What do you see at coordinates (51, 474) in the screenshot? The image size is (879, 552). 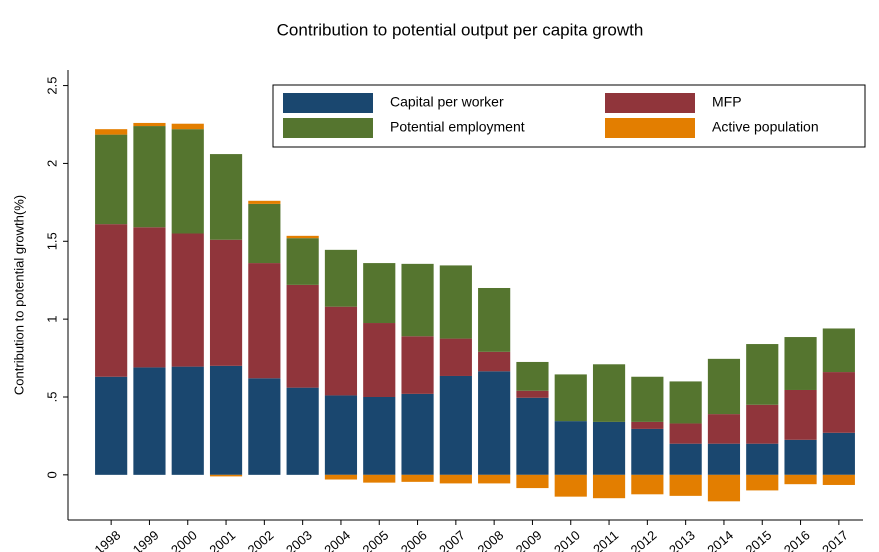 I see `y-tick-label: 0` at bounding box center [51, 474].